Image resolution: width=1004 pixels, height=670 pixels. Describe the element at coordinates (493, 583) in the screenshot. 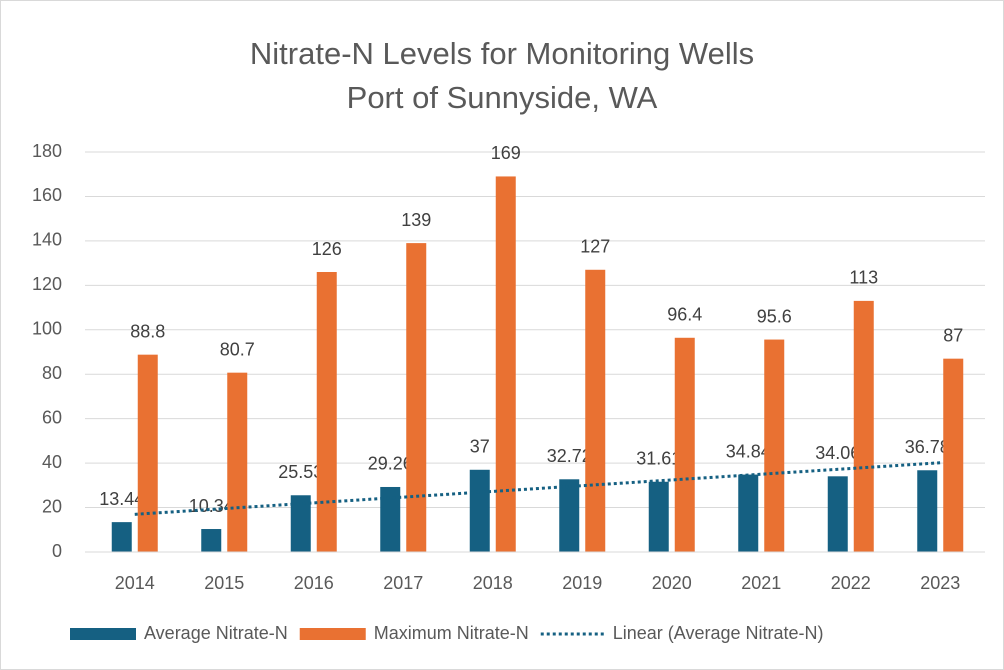

I see `x-tick-label: 2018` at that location.